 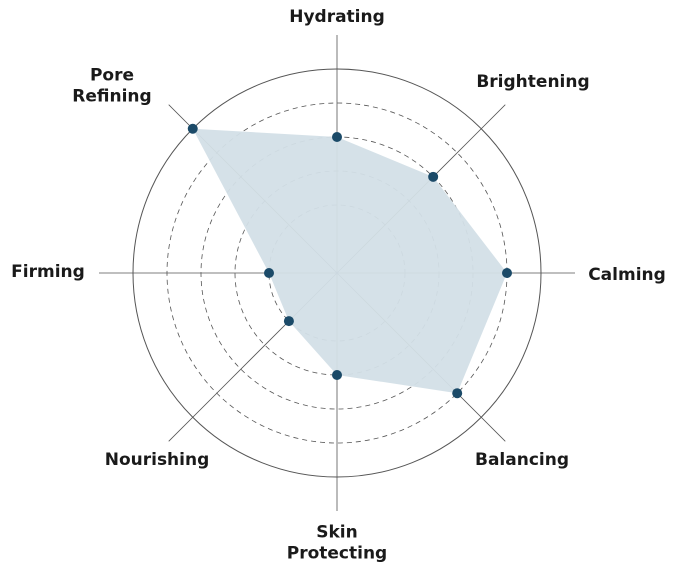 I want to click on category-label: Firming, so click(x=48, y=272).